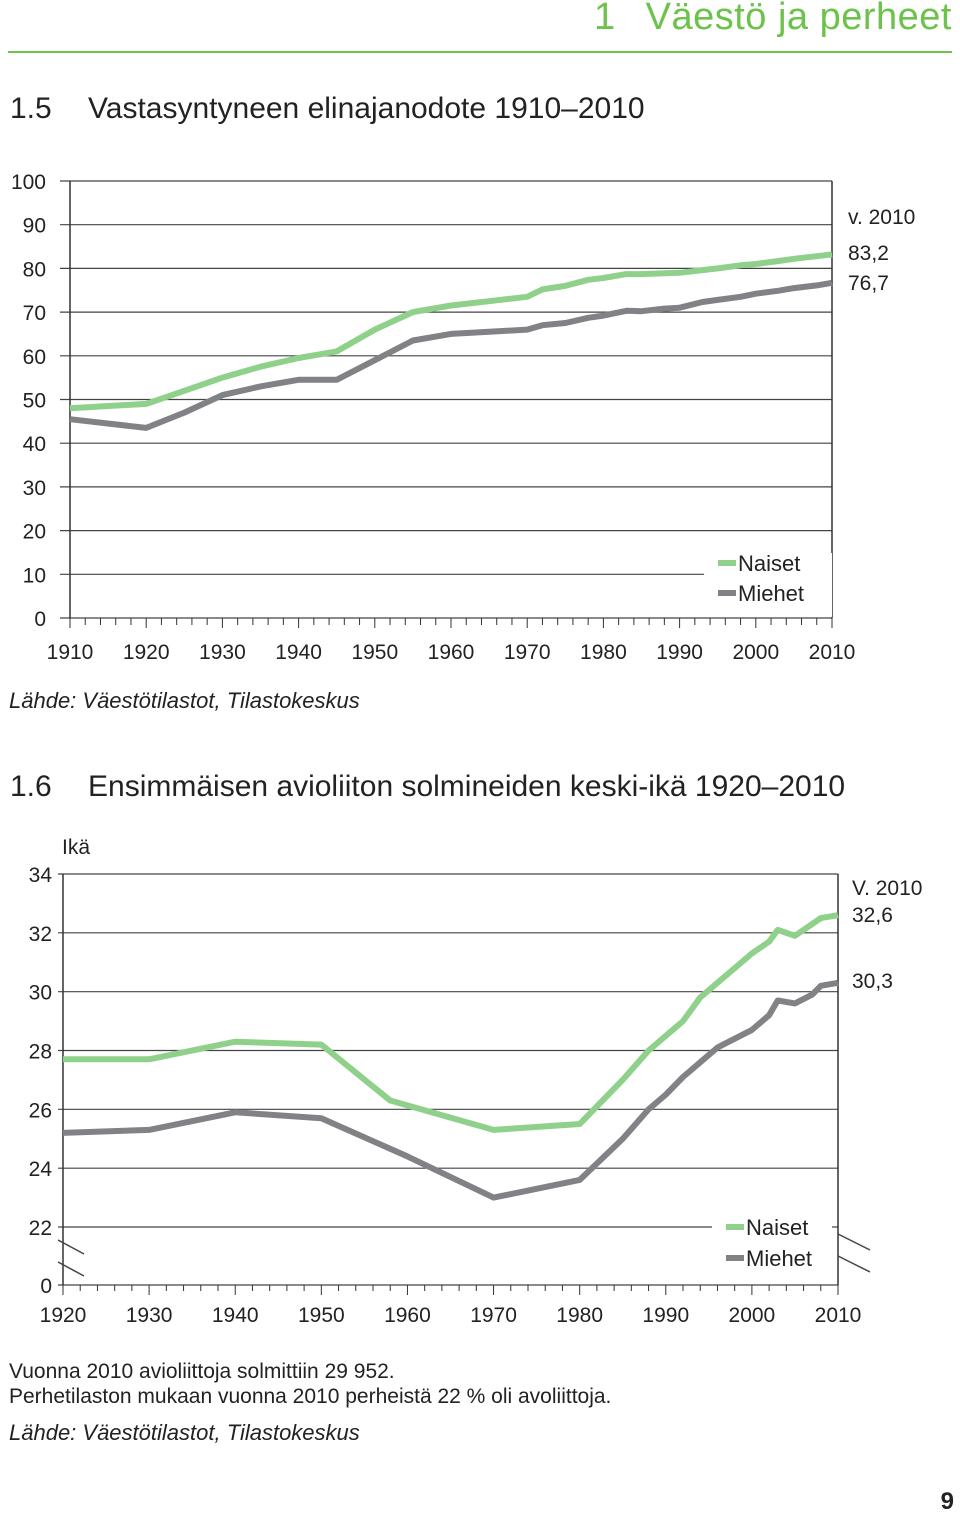  Describe the element at coordinates (34, 444) in the screenshot. I see `y-tick-label: 40` at that location.